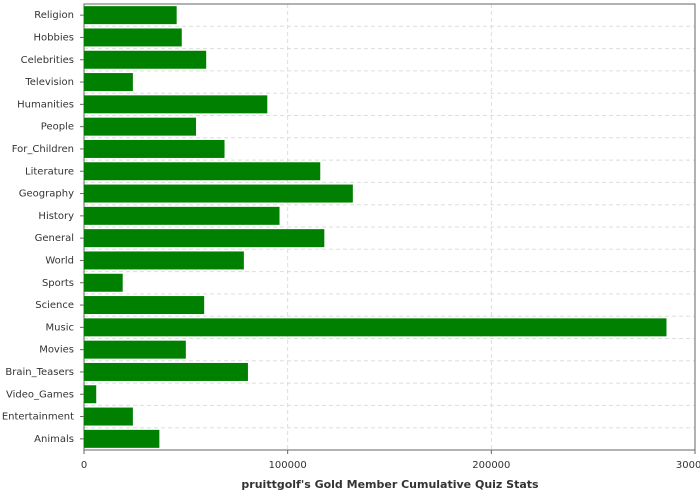 This screenshot has height=500, width=700. Describe the element at coordinates (47, 60) in the screenshot. I see `y-tick-label: Celebrities` at that location.